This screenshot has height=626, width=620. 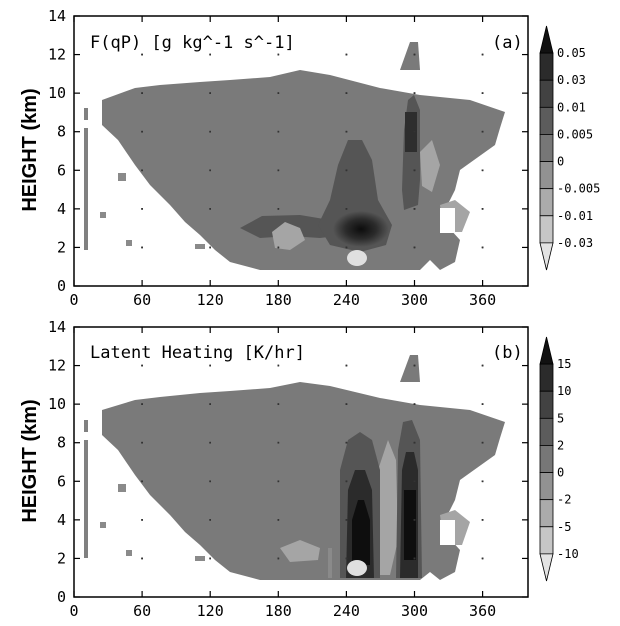 What do you see at coordinates (447, 532) in the screenshot?
I see `white-gap-b` at bounding box center [447, 532].